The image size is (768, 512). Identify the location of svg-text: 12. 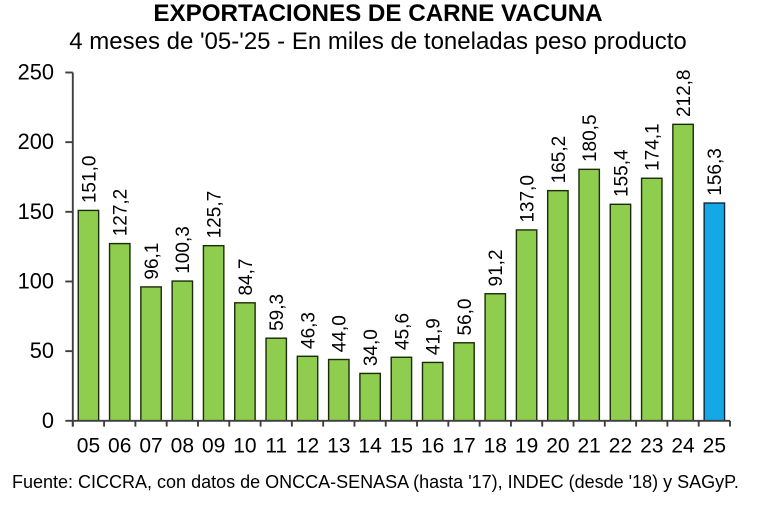
(307, 446).